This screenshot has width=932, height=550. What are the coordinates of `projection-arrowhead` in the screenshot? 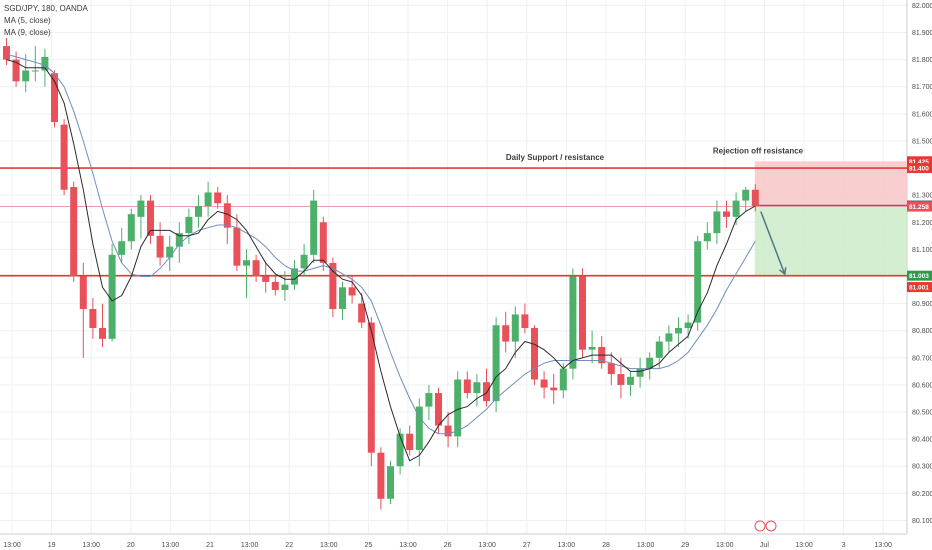 It's located at (782, 271).